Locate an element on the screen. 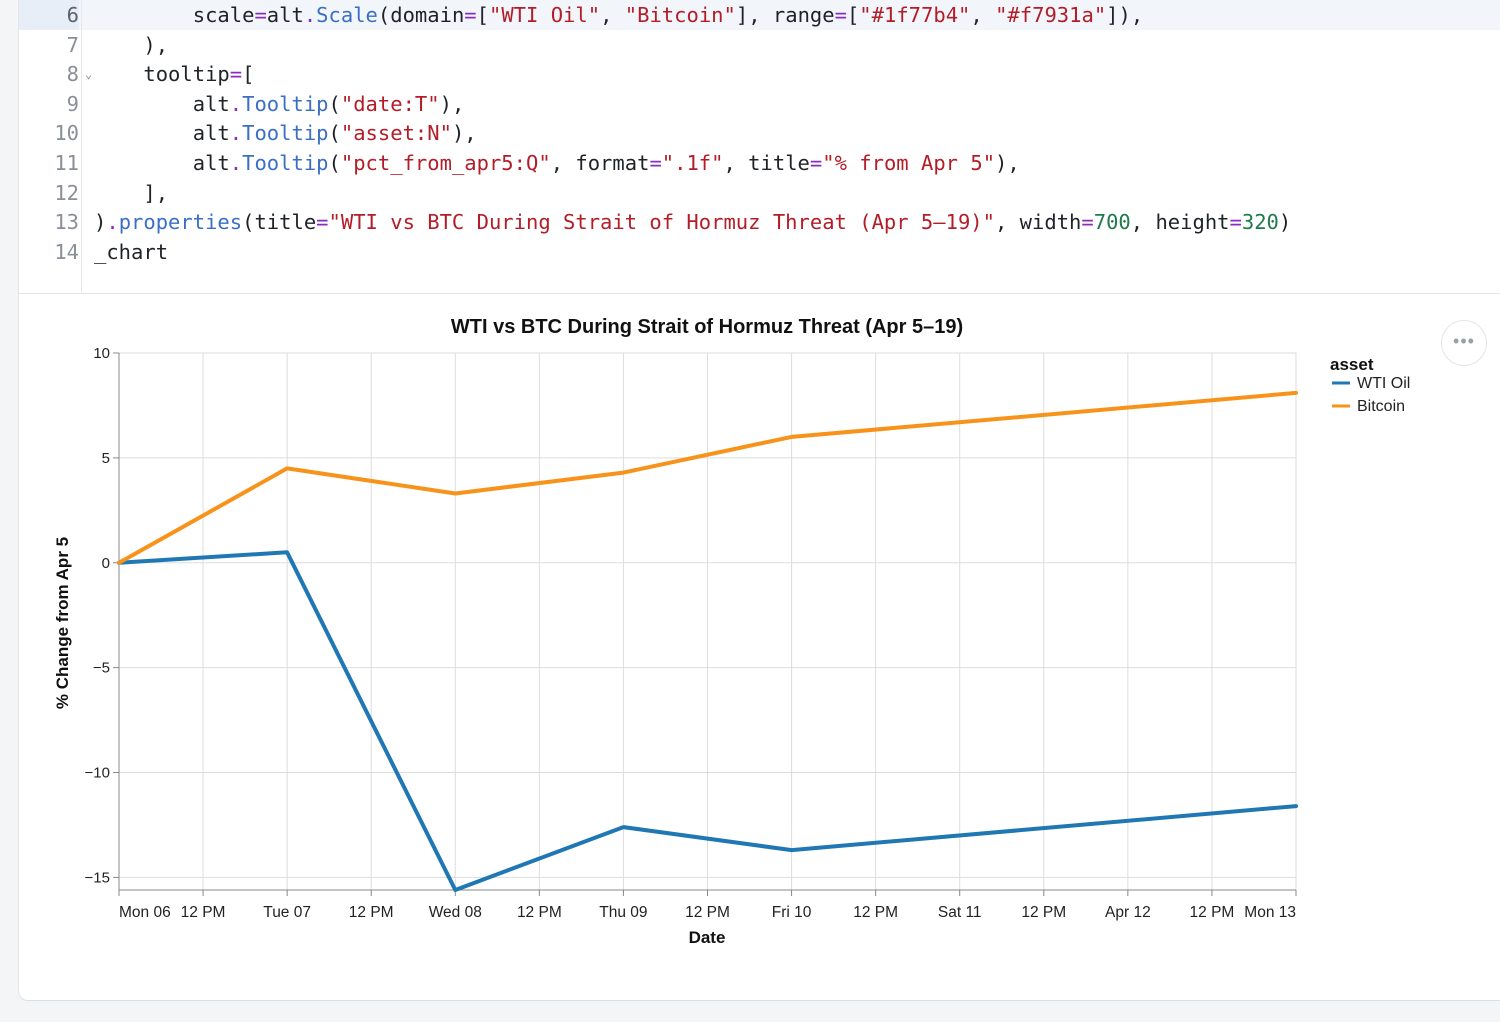 The image size is (1500, 1022). x-tick-label: Wed 08 is located at coordinates (455, 912).